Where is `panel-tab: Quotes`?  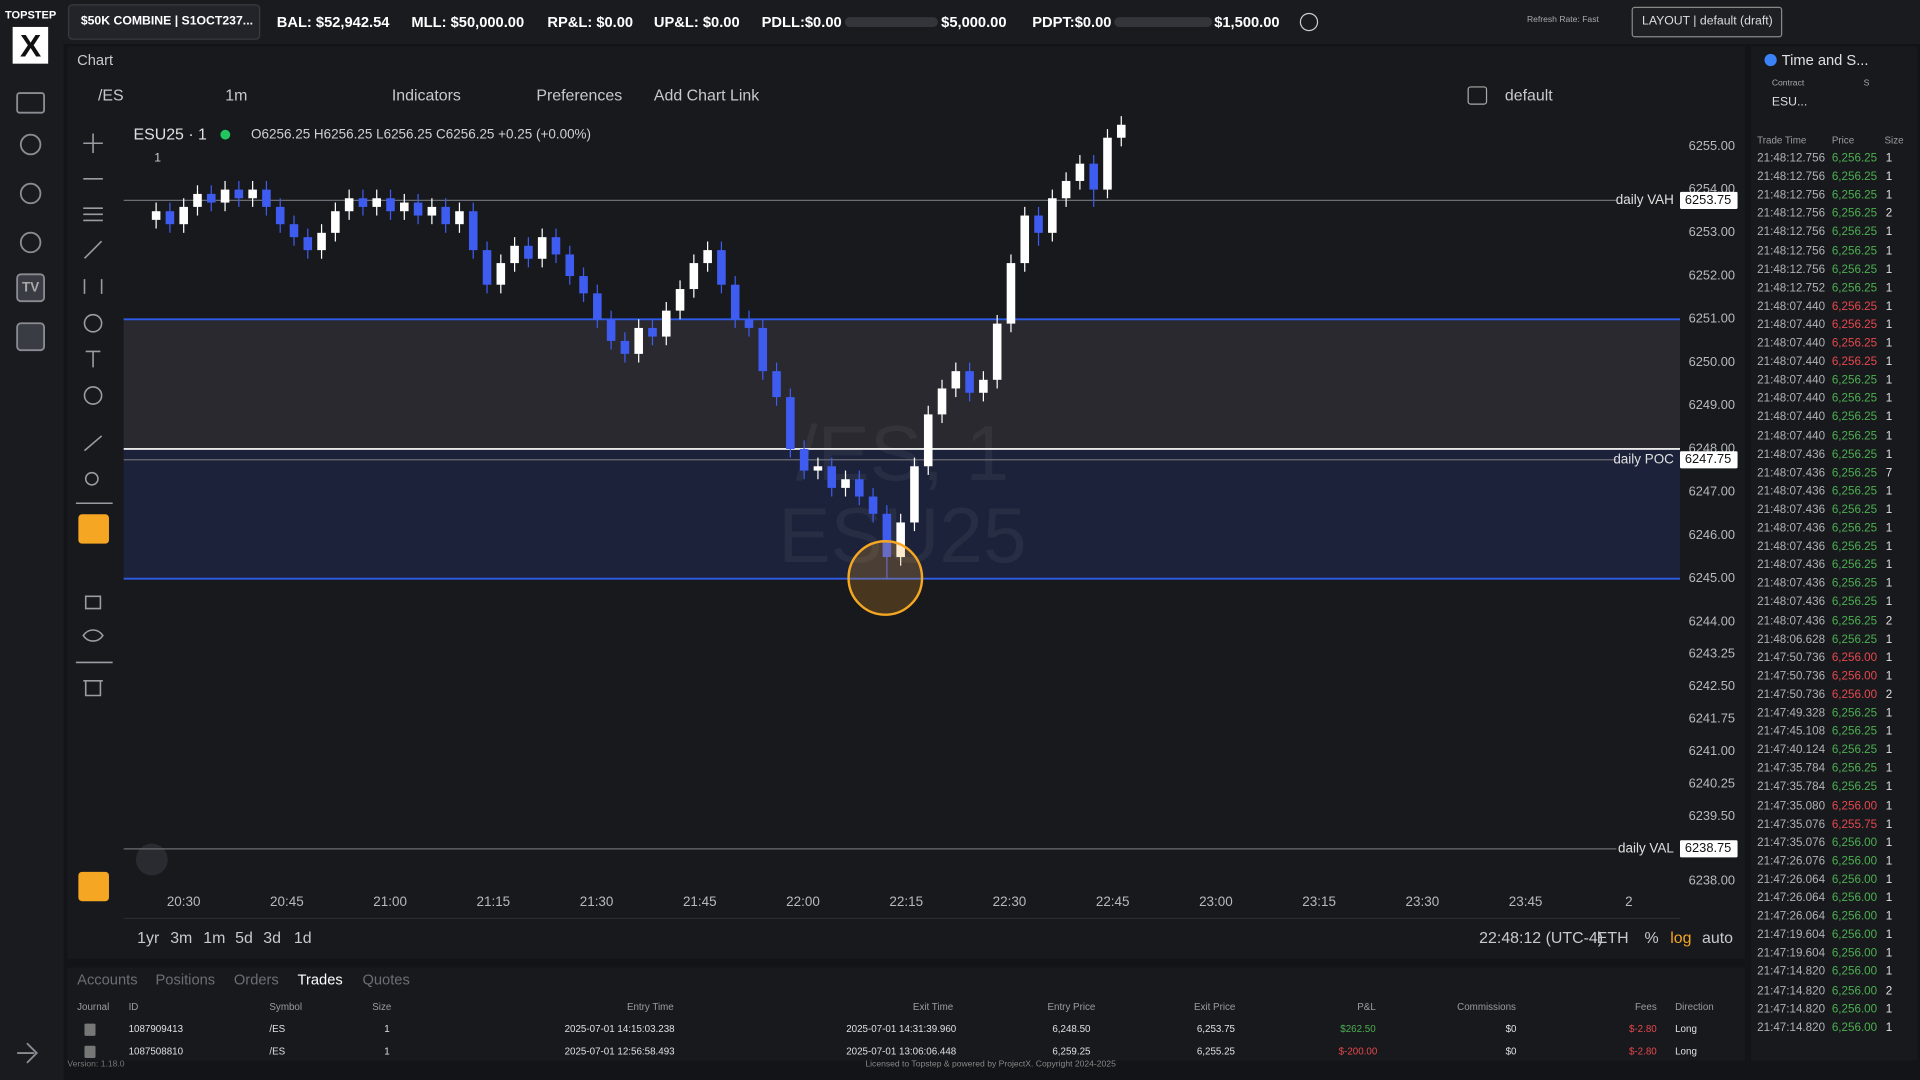
panel-tab: Quotes is located at coordinates (386, 980).